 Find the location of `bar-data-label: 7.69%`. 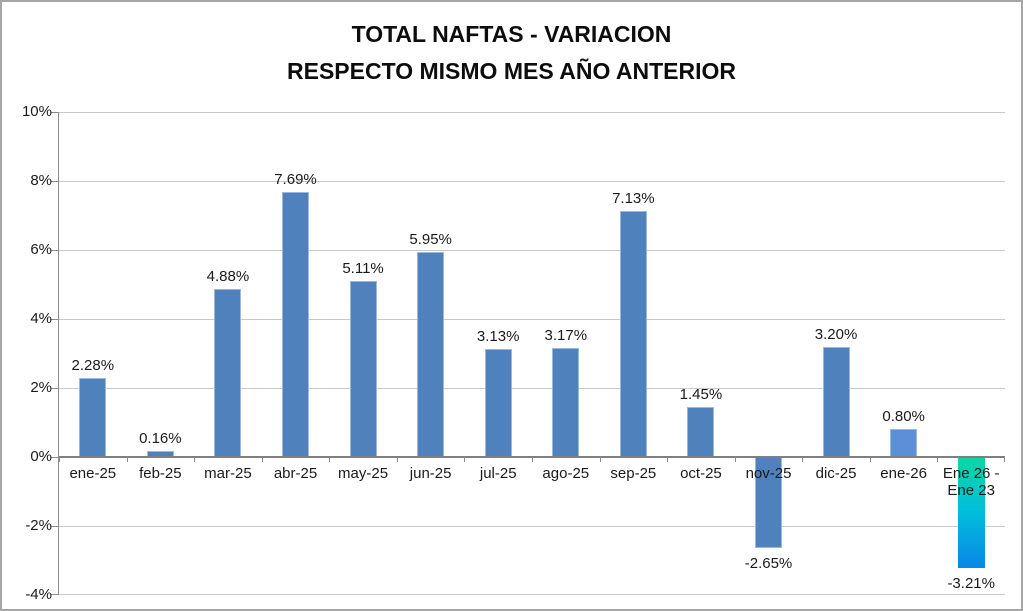

bar-data-label: 7.69% is located at coordinates (295, 179).